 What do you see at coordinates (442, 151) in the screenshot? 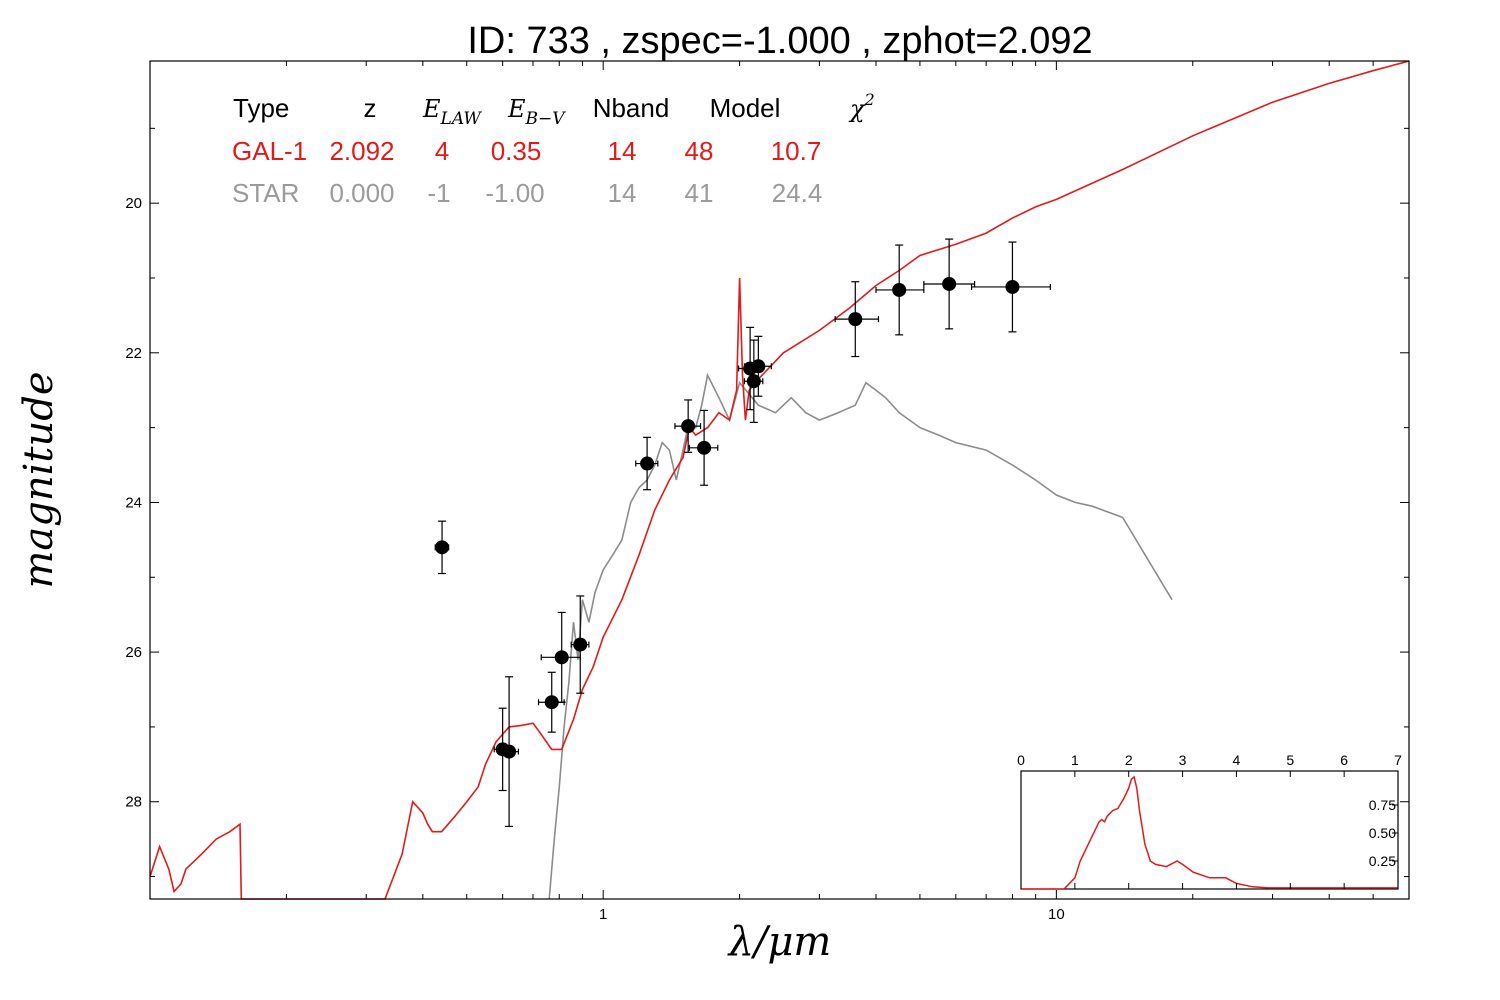
I see `row-gal-elaw: 4` at bounding box center [442, 151].